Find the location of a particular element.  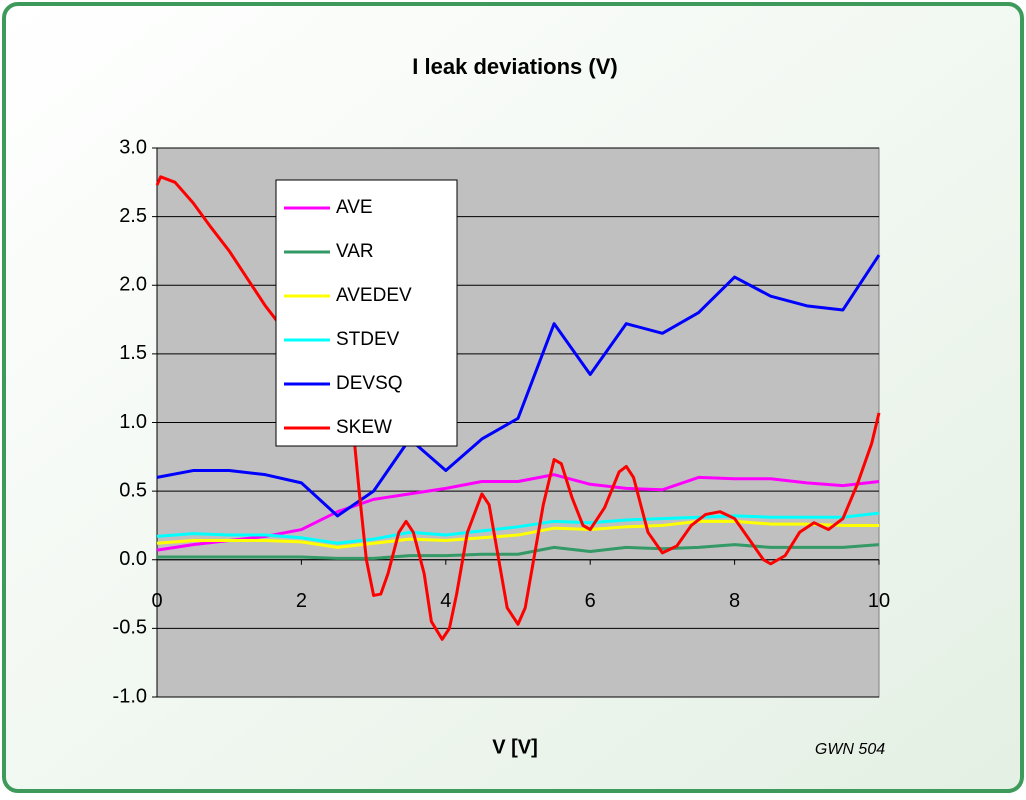

x-tick-label: 8 is located at coordinates (734, 601).